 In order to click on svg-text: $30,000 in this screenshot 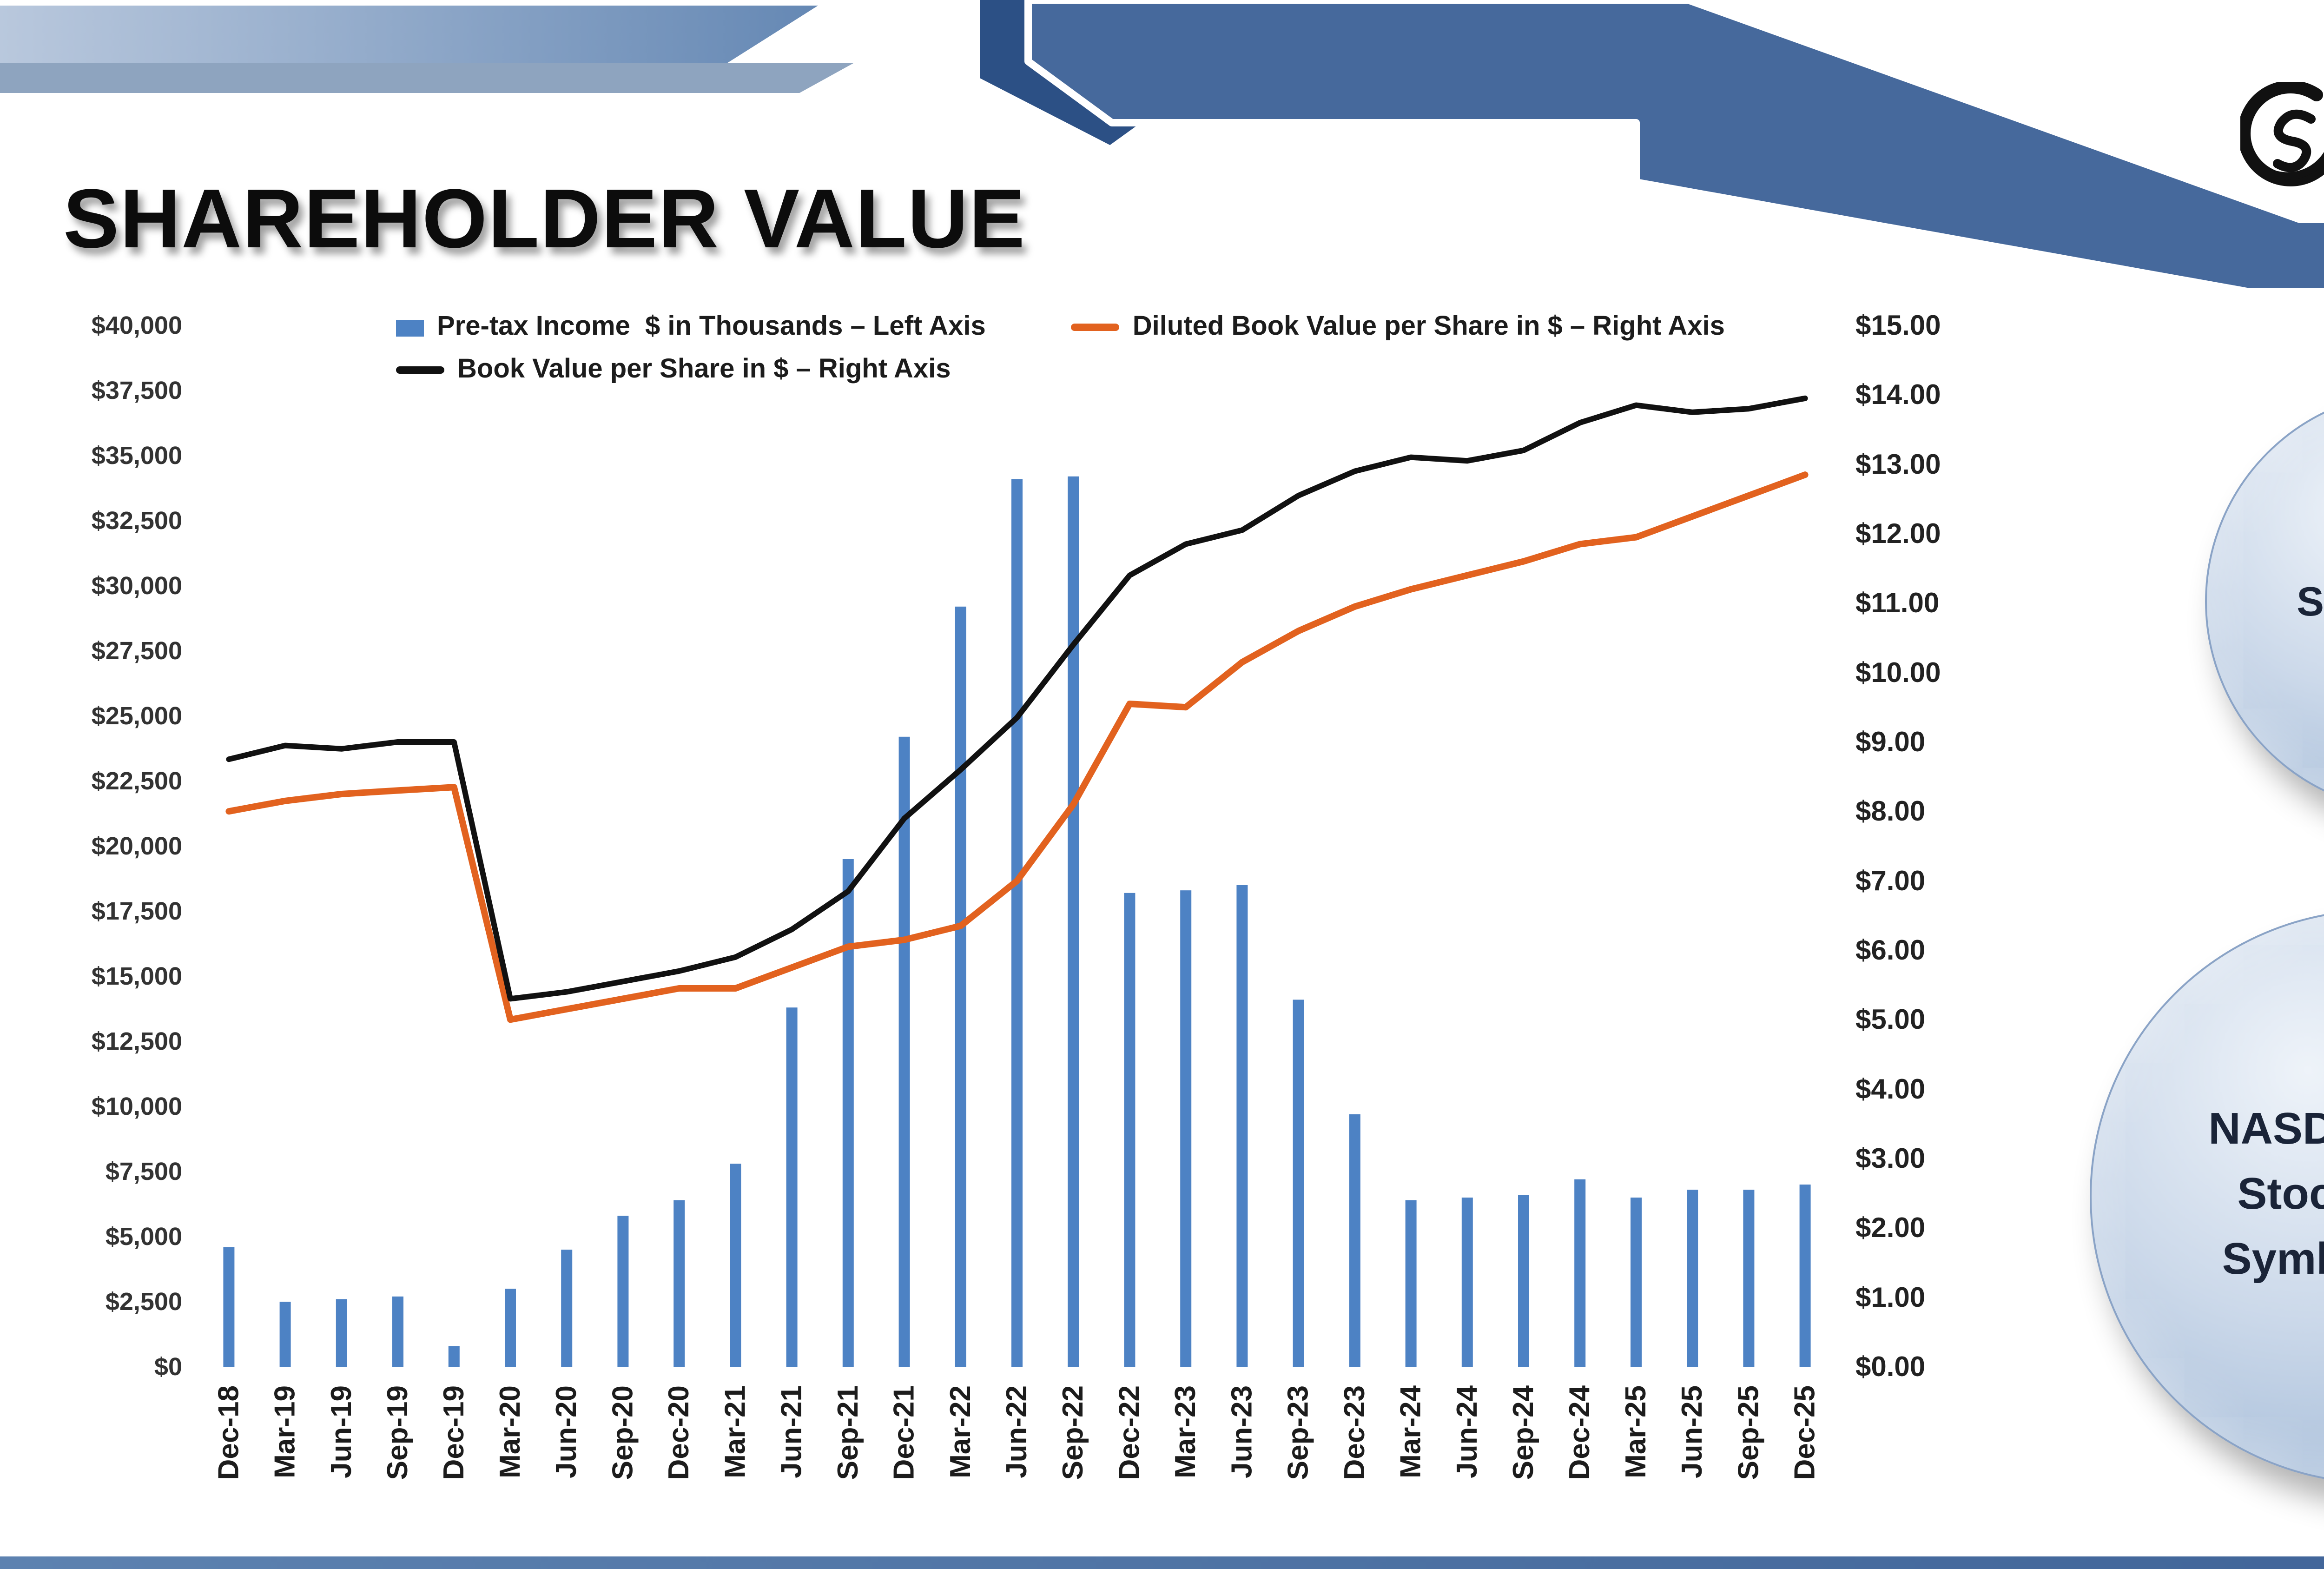, I will do `click(137, 586)`.